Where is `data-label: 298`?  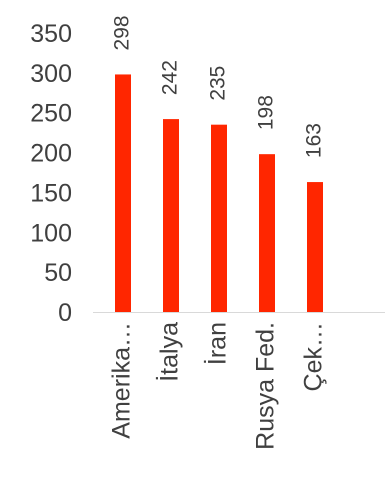
data-label: 298 is located at coordinates (122, 32).